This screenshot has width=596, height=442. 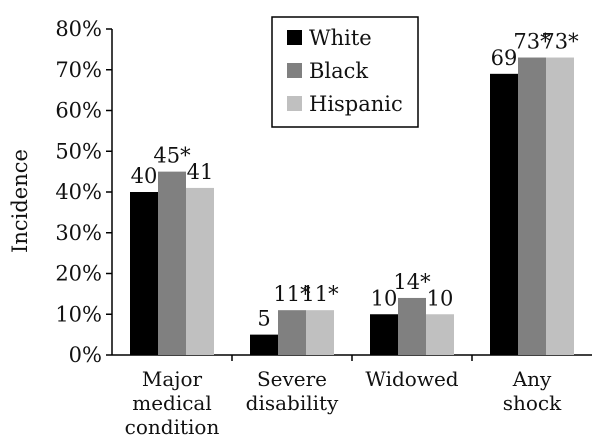 I want to click on y-tick-label: 0%, so click(x=85, y=355).